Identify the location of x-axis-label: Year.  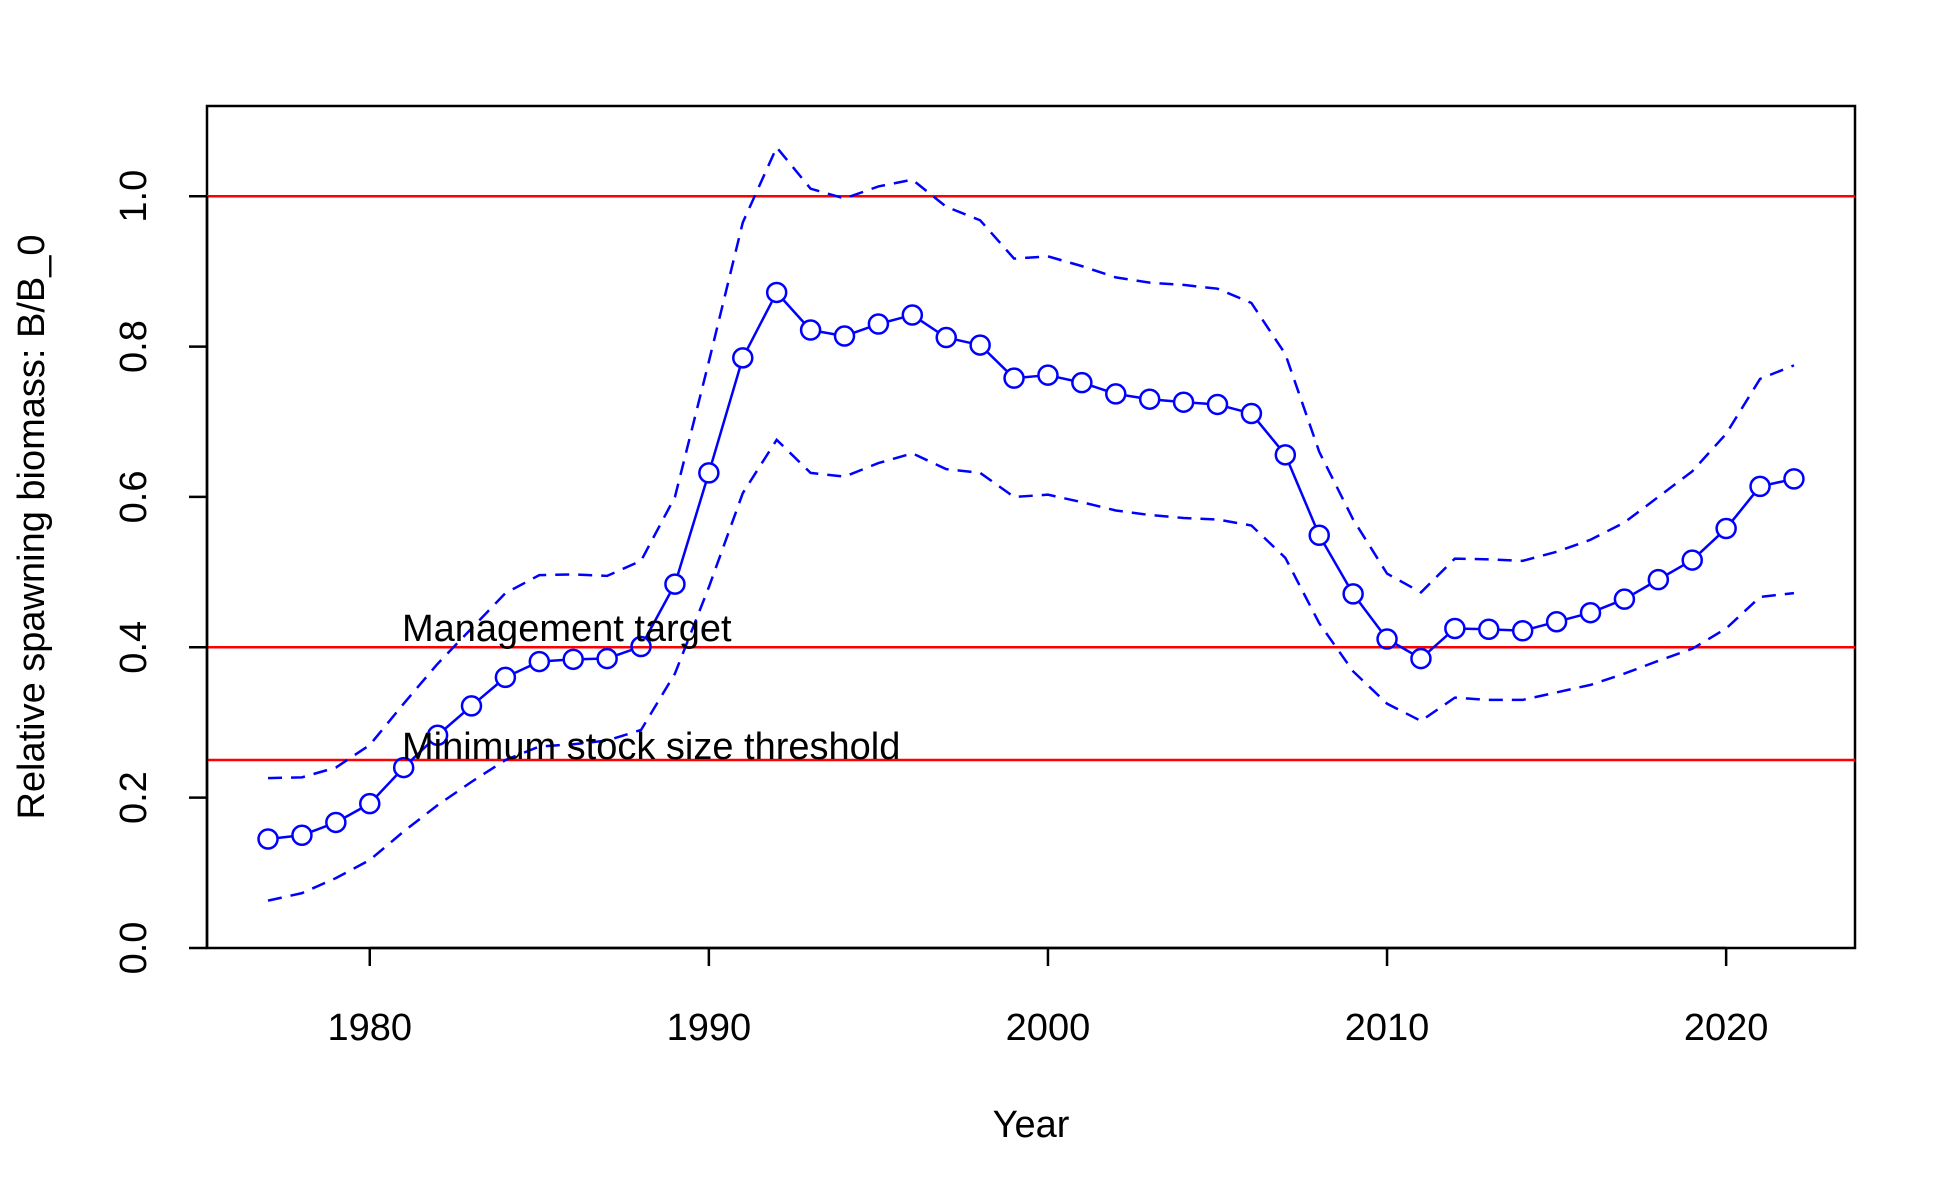
(1031, 1125).